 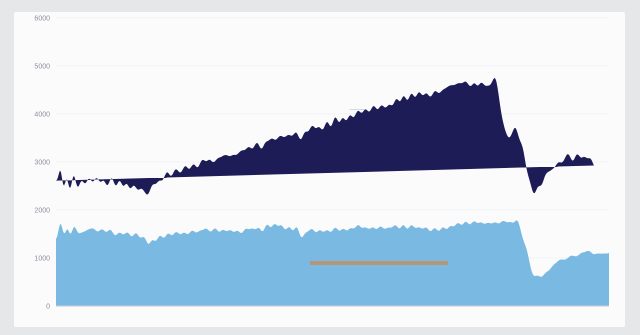 What do you see at coordinates (42, 259) in the screenshot?
I see `y-tick-label: 1000` at bounding box center [42, 259].